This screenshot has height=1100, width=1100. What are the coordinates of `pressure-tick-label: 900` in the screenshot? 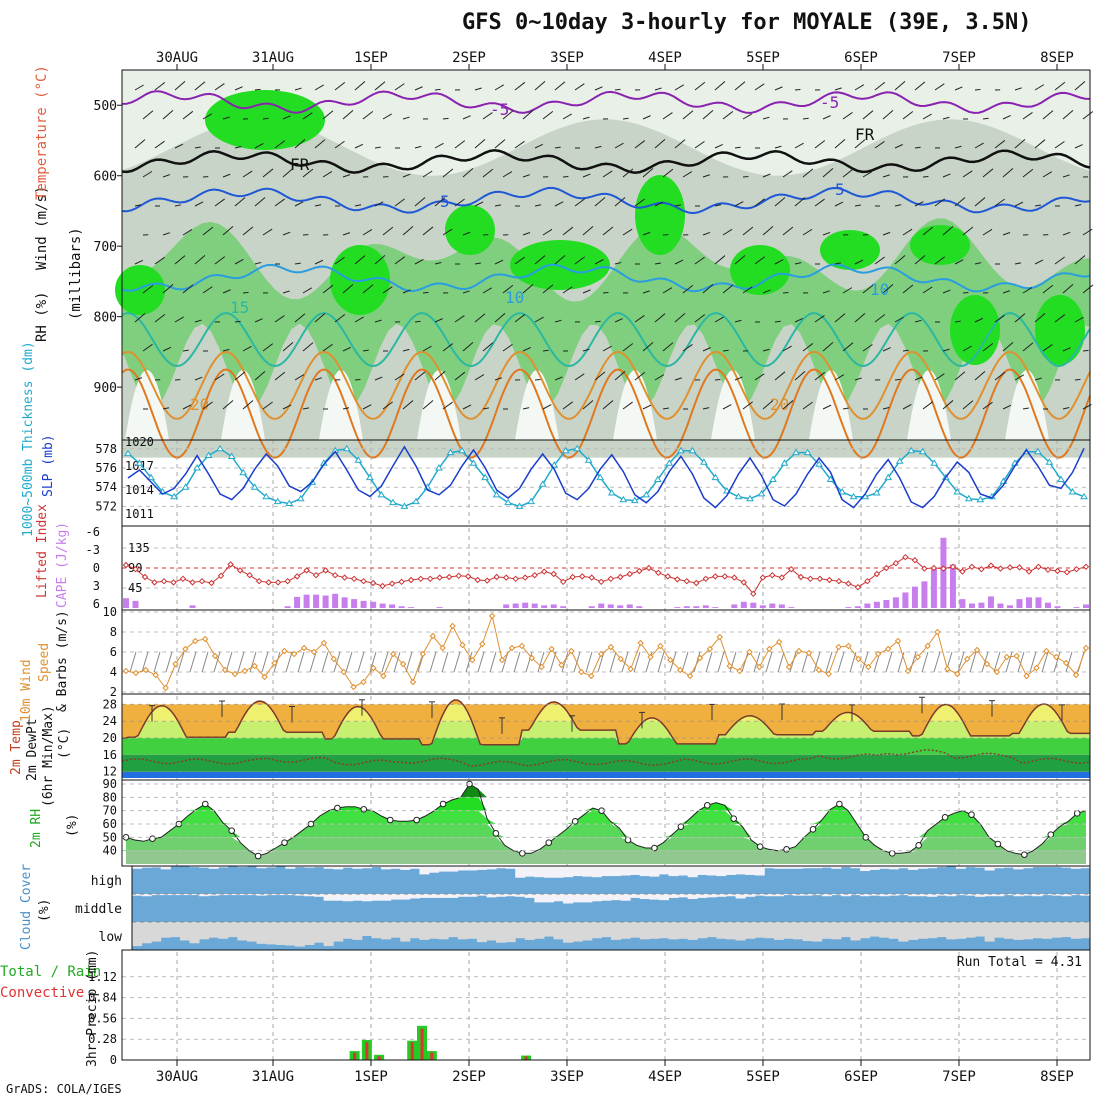 It's located at (105, 388).